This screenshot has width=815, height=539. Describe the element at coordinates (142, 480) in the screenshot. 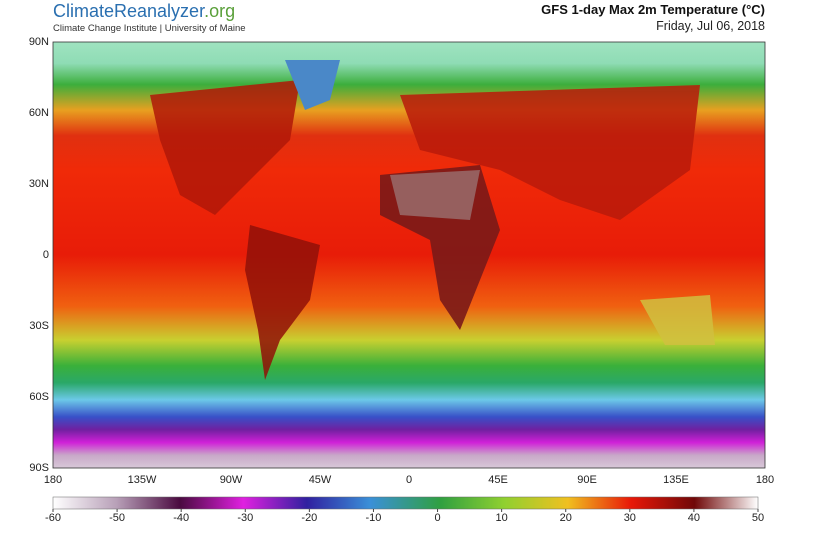

I see `lon-label: 135W` at that location.